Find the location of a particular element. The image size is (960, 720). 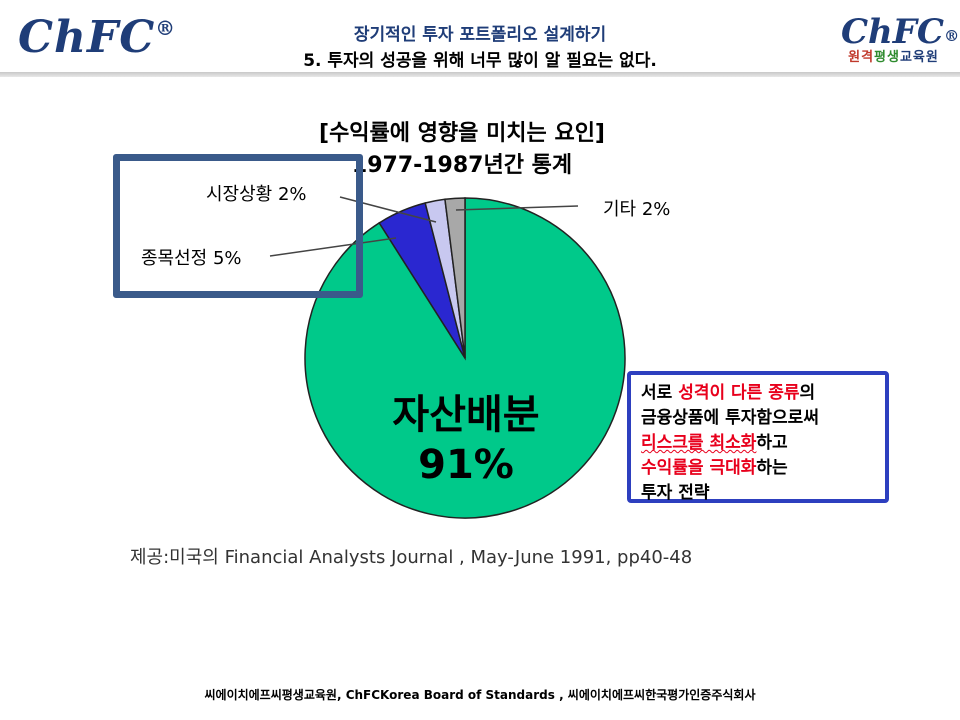

logo-right-brand: ChFC® is located at coordinates (900, 32).